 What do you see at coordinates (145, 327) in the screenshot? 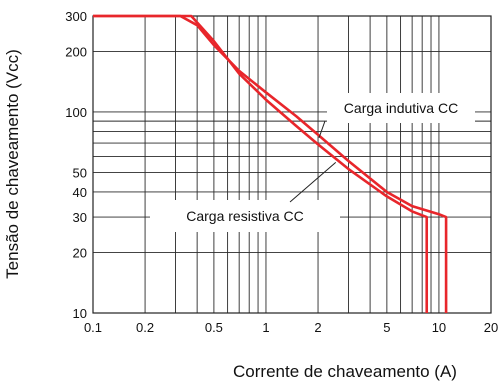
I see `x-tick-label: 0.2` at bounding box center [145, 327].